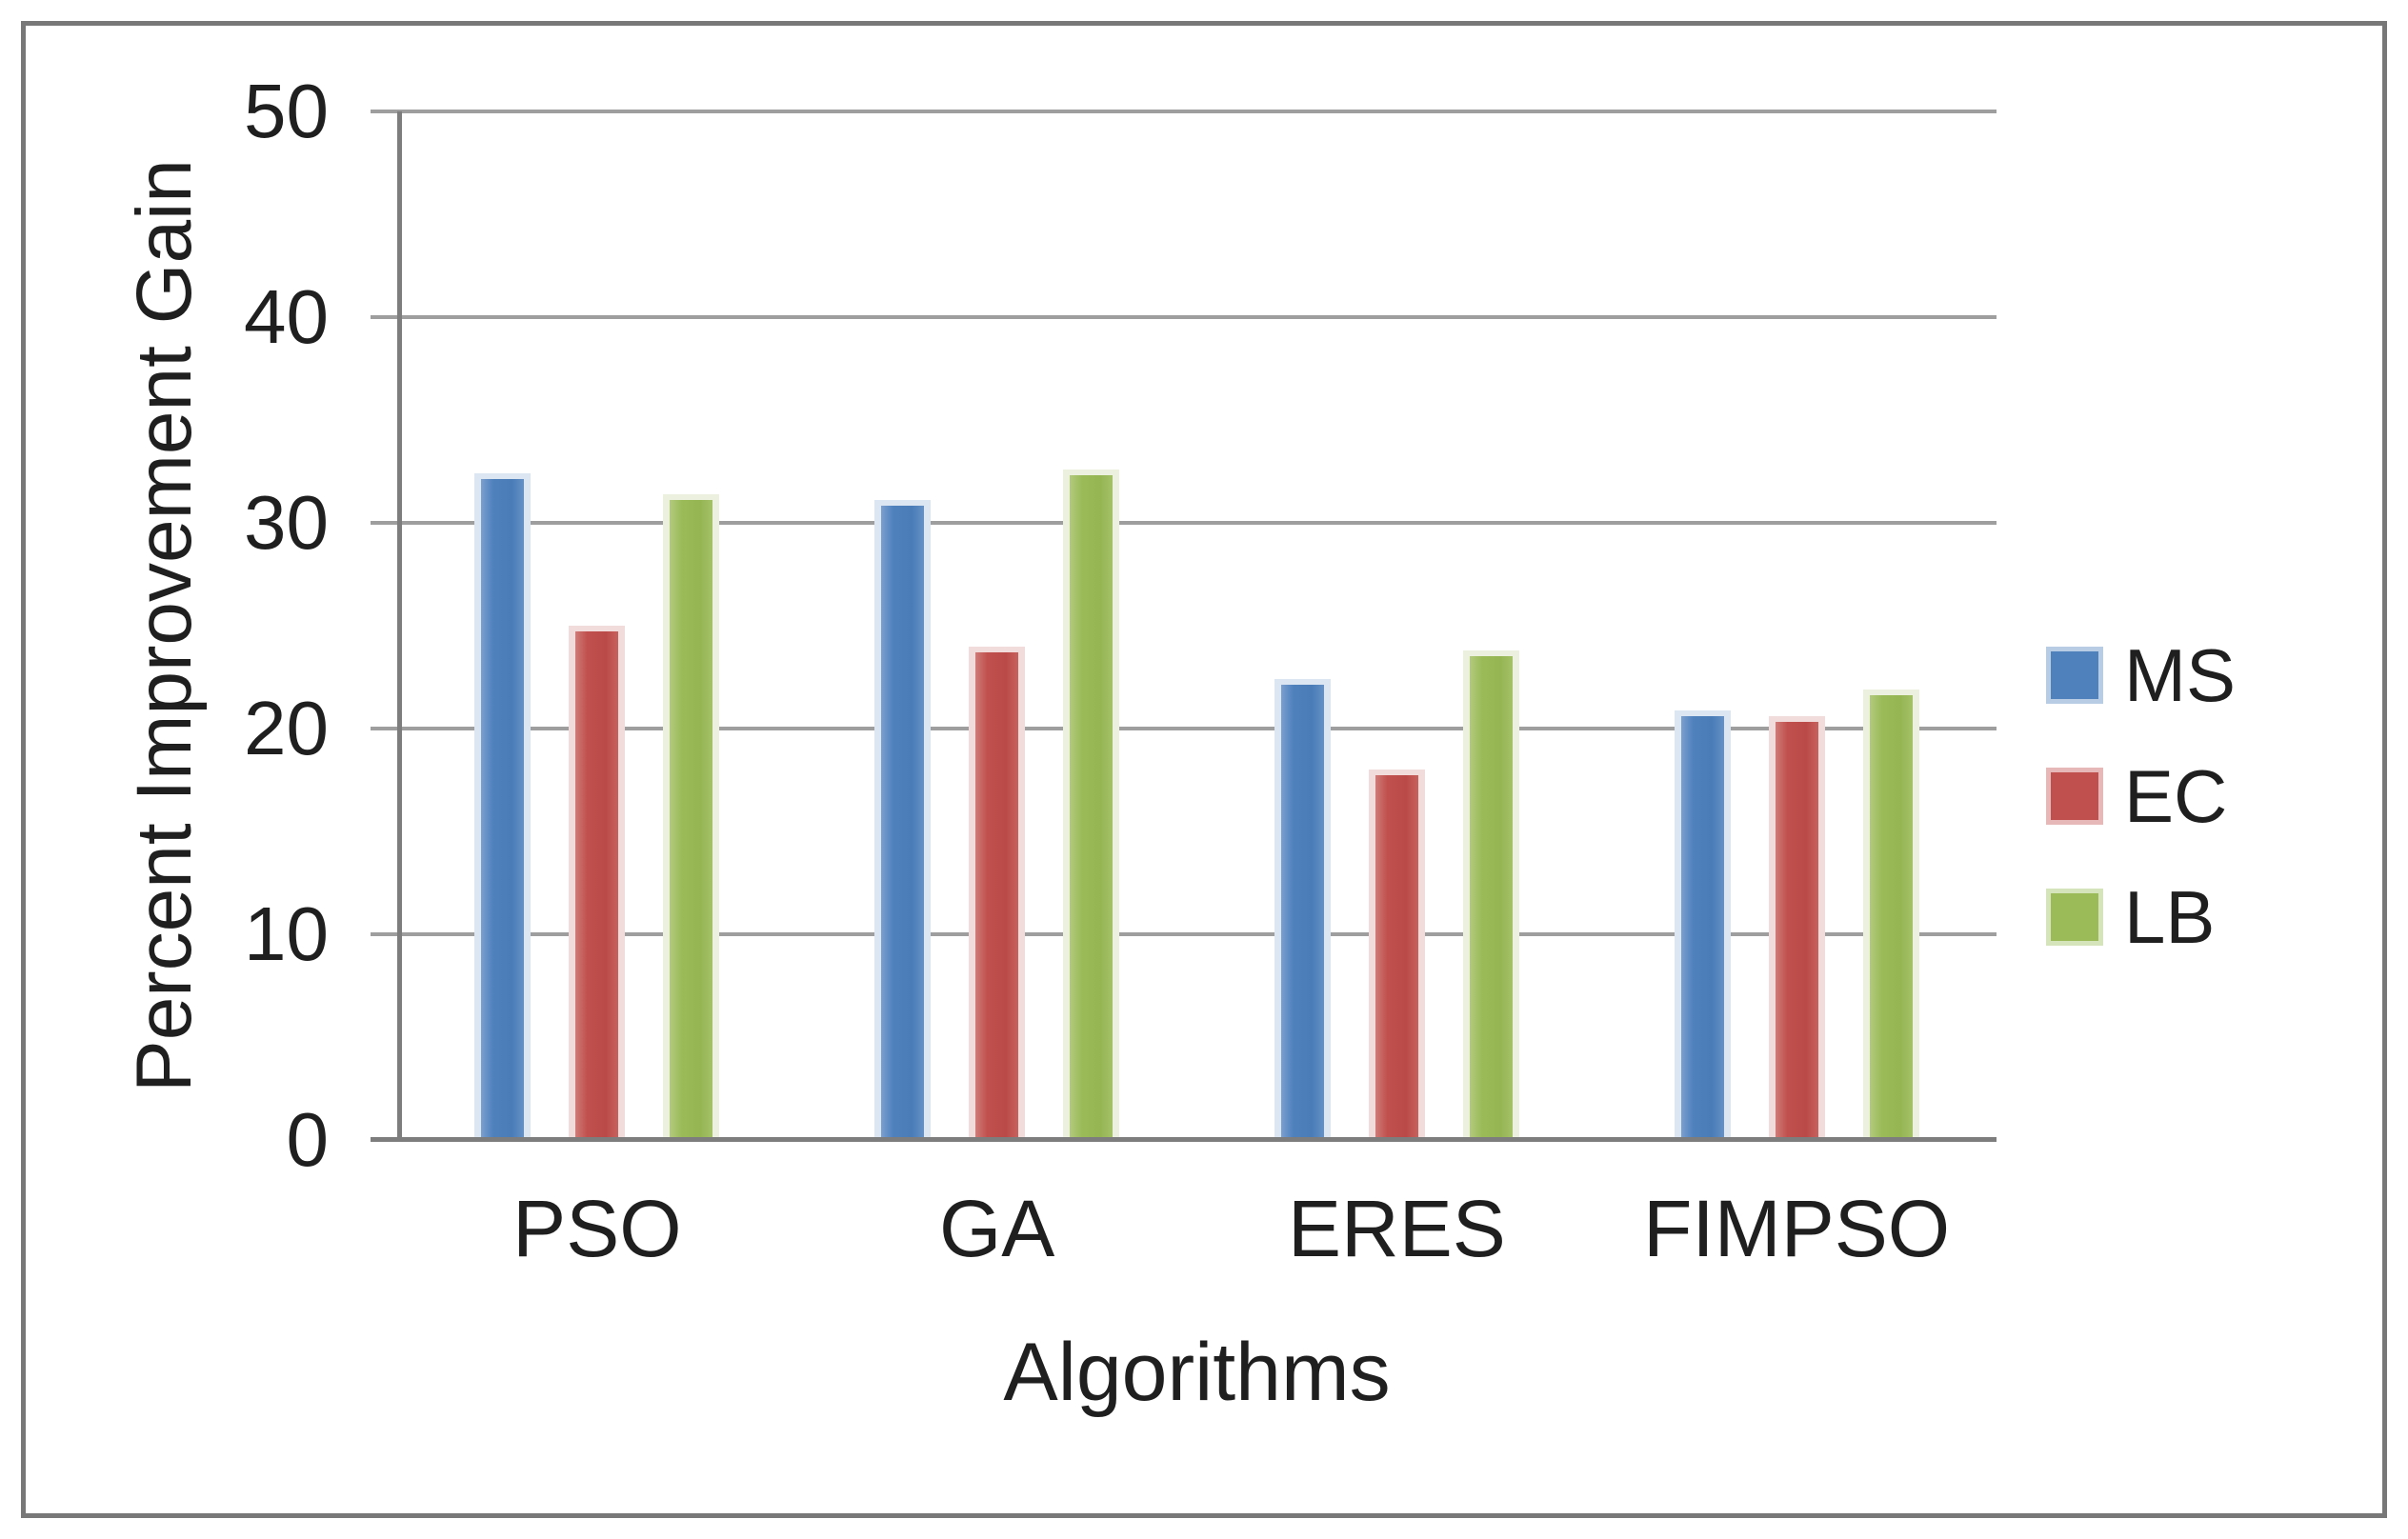 This screenshot has width=2408, height=1539. I want to click on y-tick-label-50: 50, so click(286, 111).